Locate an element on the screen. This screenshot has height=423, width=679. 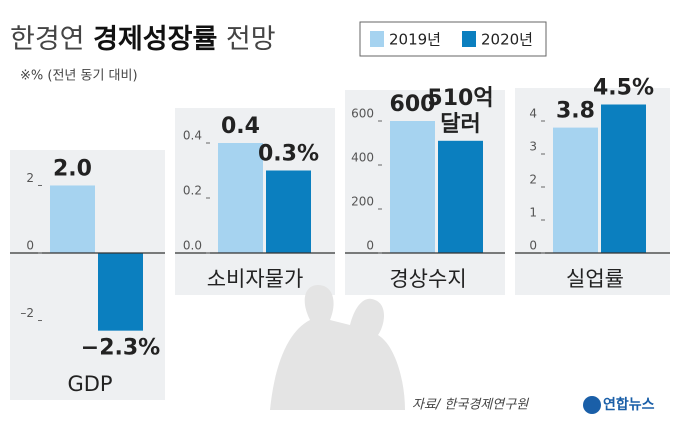
y-tick-label: 0.2 is located at coordinates (192, 191).